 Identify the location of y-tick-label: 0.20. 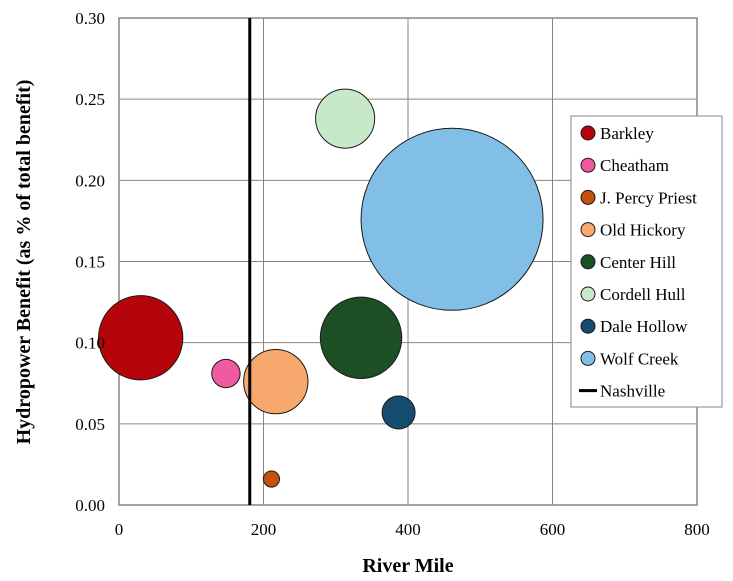
(90, 180).